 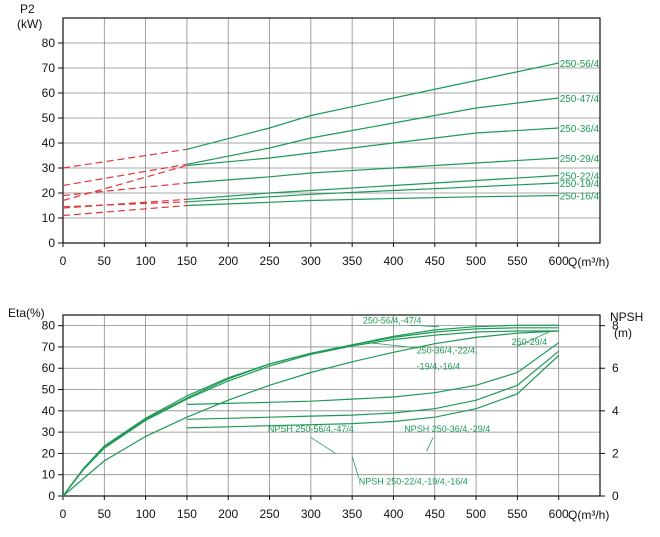 I want to click on eff-tick-label-x: 550, so click(x=517, y=514).